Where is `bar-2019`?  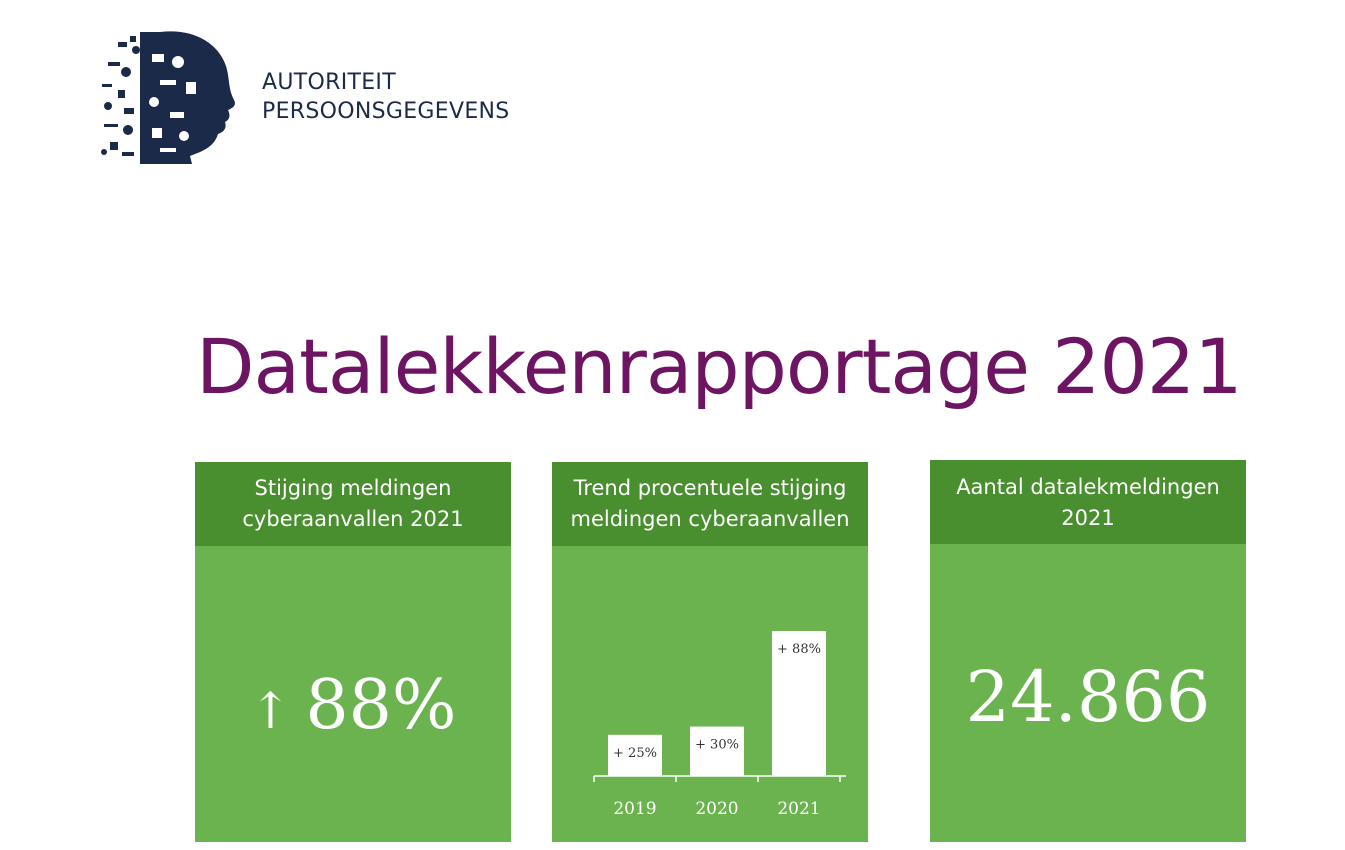
bar-2019 is located at coordinates (635, 755).